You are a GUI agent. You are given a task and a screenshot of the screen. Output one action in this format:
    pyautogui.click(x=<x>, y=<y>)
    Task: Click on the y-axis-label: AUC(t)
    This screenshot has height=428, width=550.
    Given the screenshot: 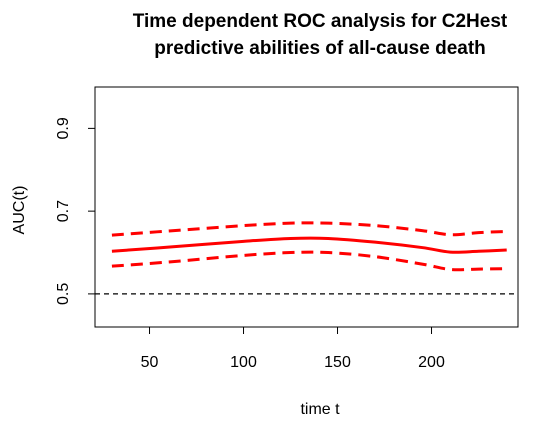 What is the action you would take?
    pyautogui.click(x=19, y=210)
    